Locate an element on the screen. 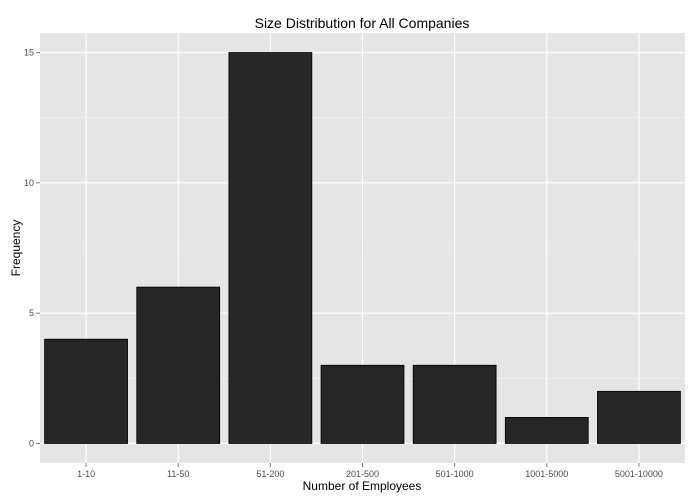 The width and height of the screenshot is (700, 500). x-tick-label: 5001-10000 is located at coordinates (639, 474).